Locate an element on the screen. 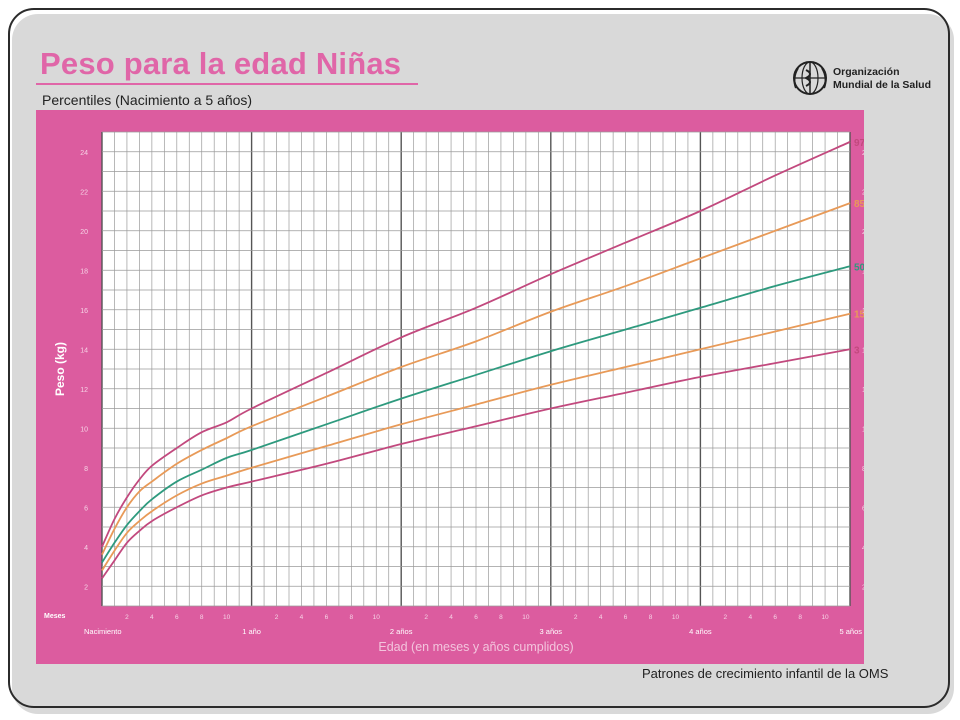 The height and width of the screenshot is (720, 960). y-tick-label-left: 22 is located at coordinates (84, 192).